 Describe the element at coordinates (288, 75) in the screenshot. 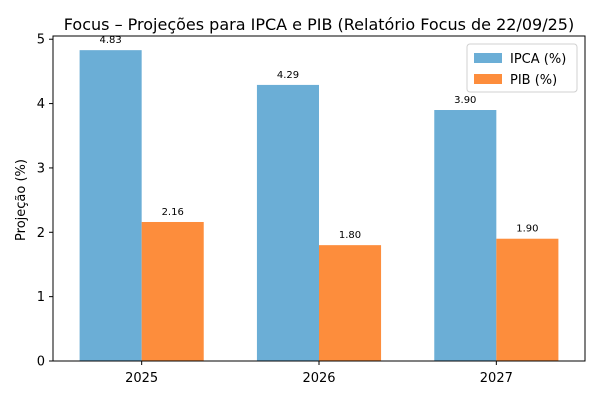

I see `data-label: 4.29` at that location.